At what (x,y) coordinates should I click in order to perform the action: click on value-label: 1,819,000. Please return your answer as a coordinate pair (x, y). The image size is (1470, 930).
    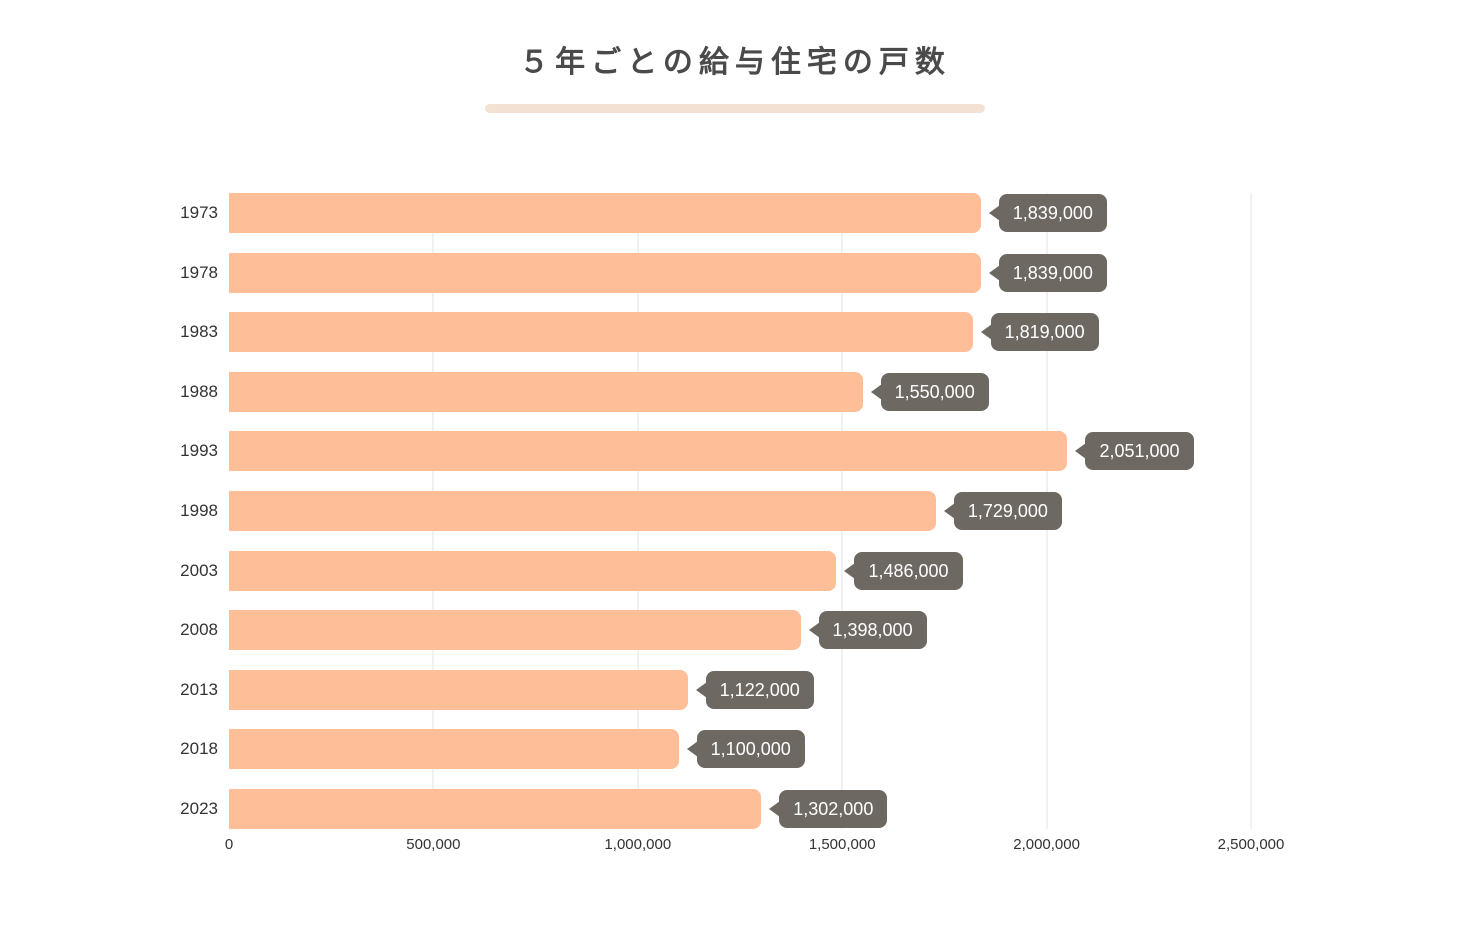
    Looking at the image, I should click on (1044, 332).